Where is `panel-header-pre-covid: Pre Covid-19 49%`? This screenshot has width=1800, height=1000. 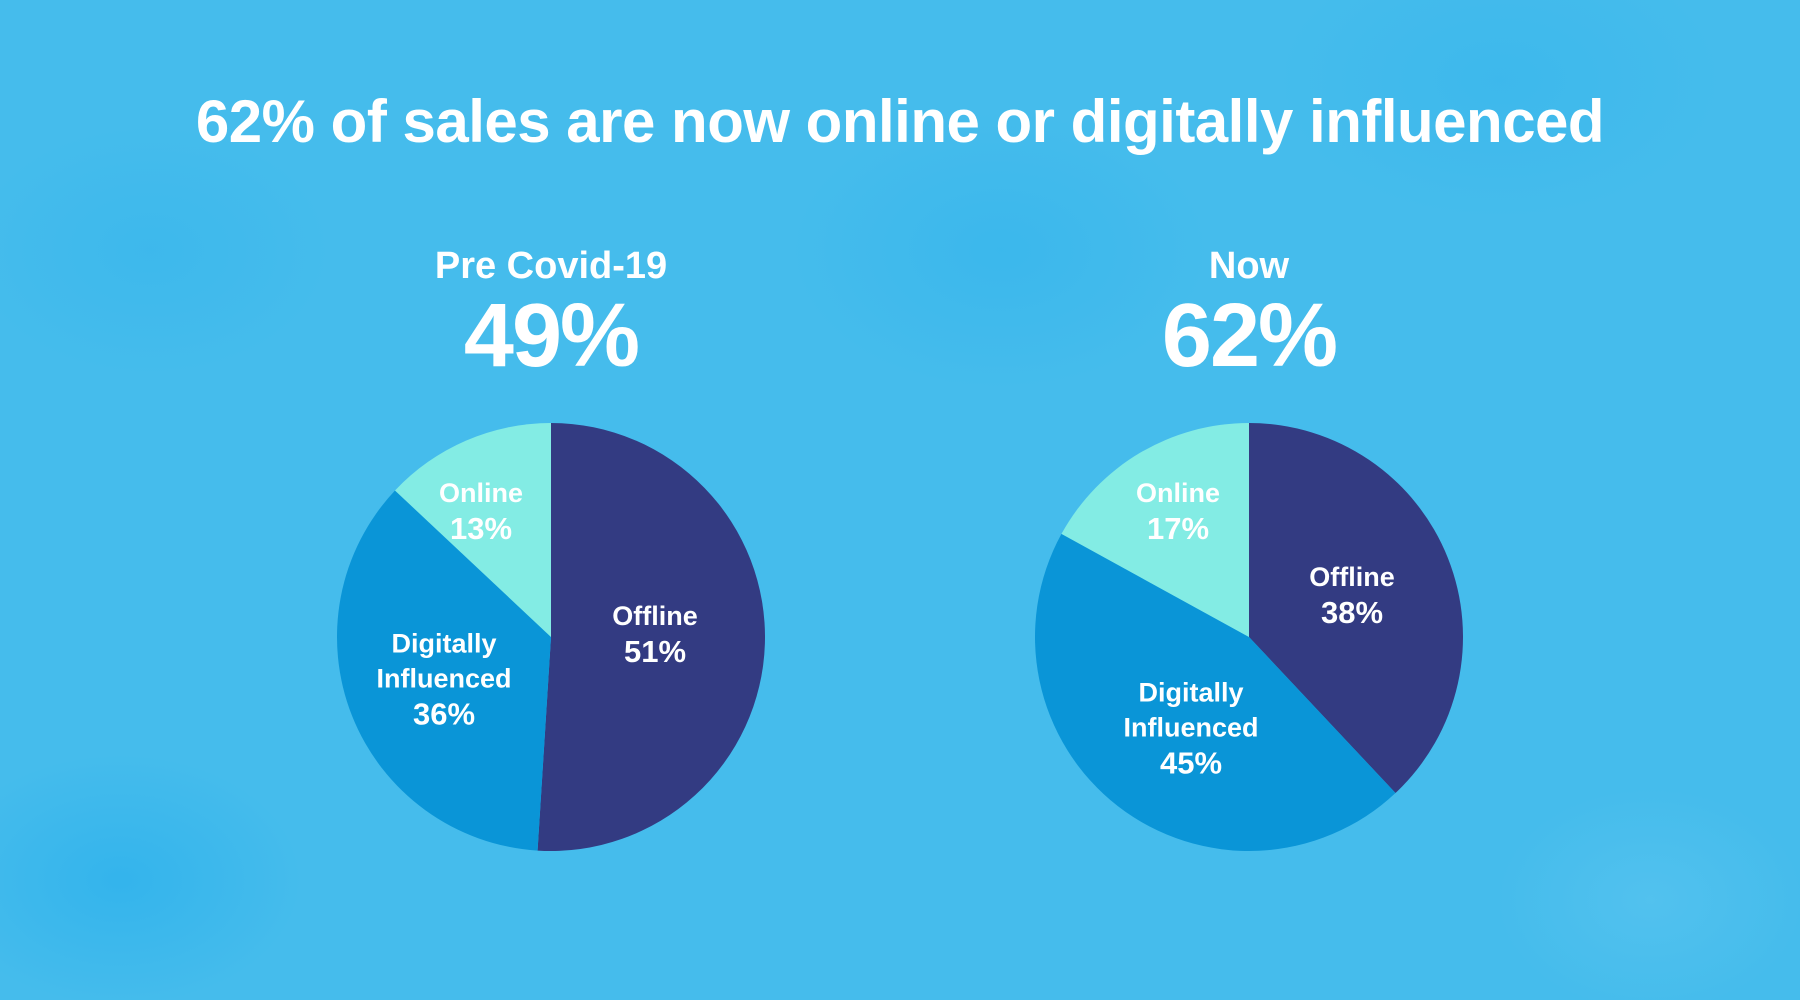 panel-header-pre-covid: Pre Covid-19 49% is located at coordinates (551, 314).